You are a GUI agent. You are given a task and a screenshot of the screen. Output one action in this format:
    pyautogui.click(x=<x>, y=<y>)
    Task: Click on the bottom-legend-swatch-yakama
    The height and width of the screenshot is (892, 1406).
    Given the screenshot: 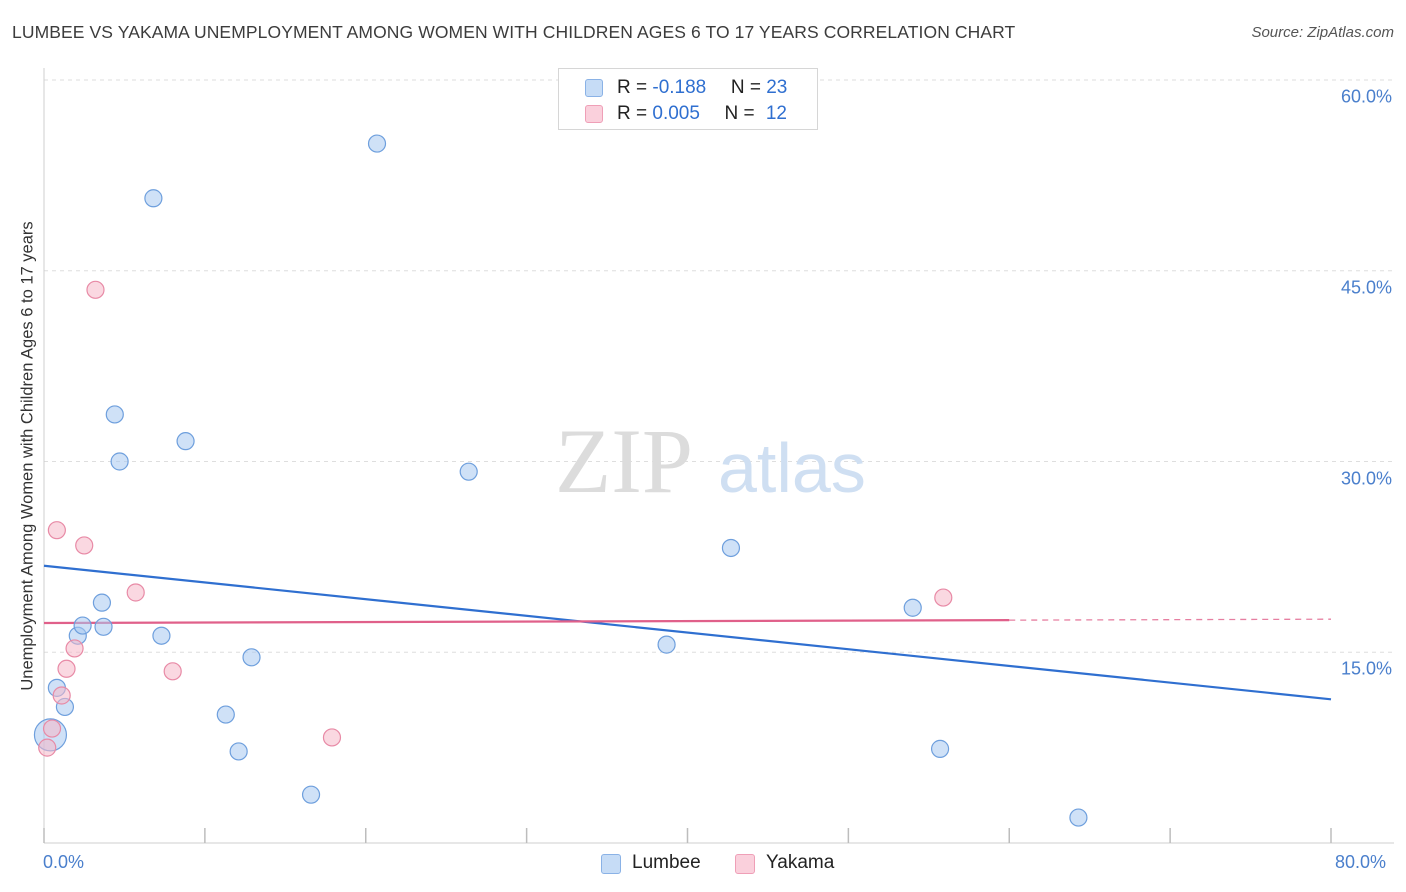 What is the action you would take?
    pyautogui.click(x=745, y=864)
    